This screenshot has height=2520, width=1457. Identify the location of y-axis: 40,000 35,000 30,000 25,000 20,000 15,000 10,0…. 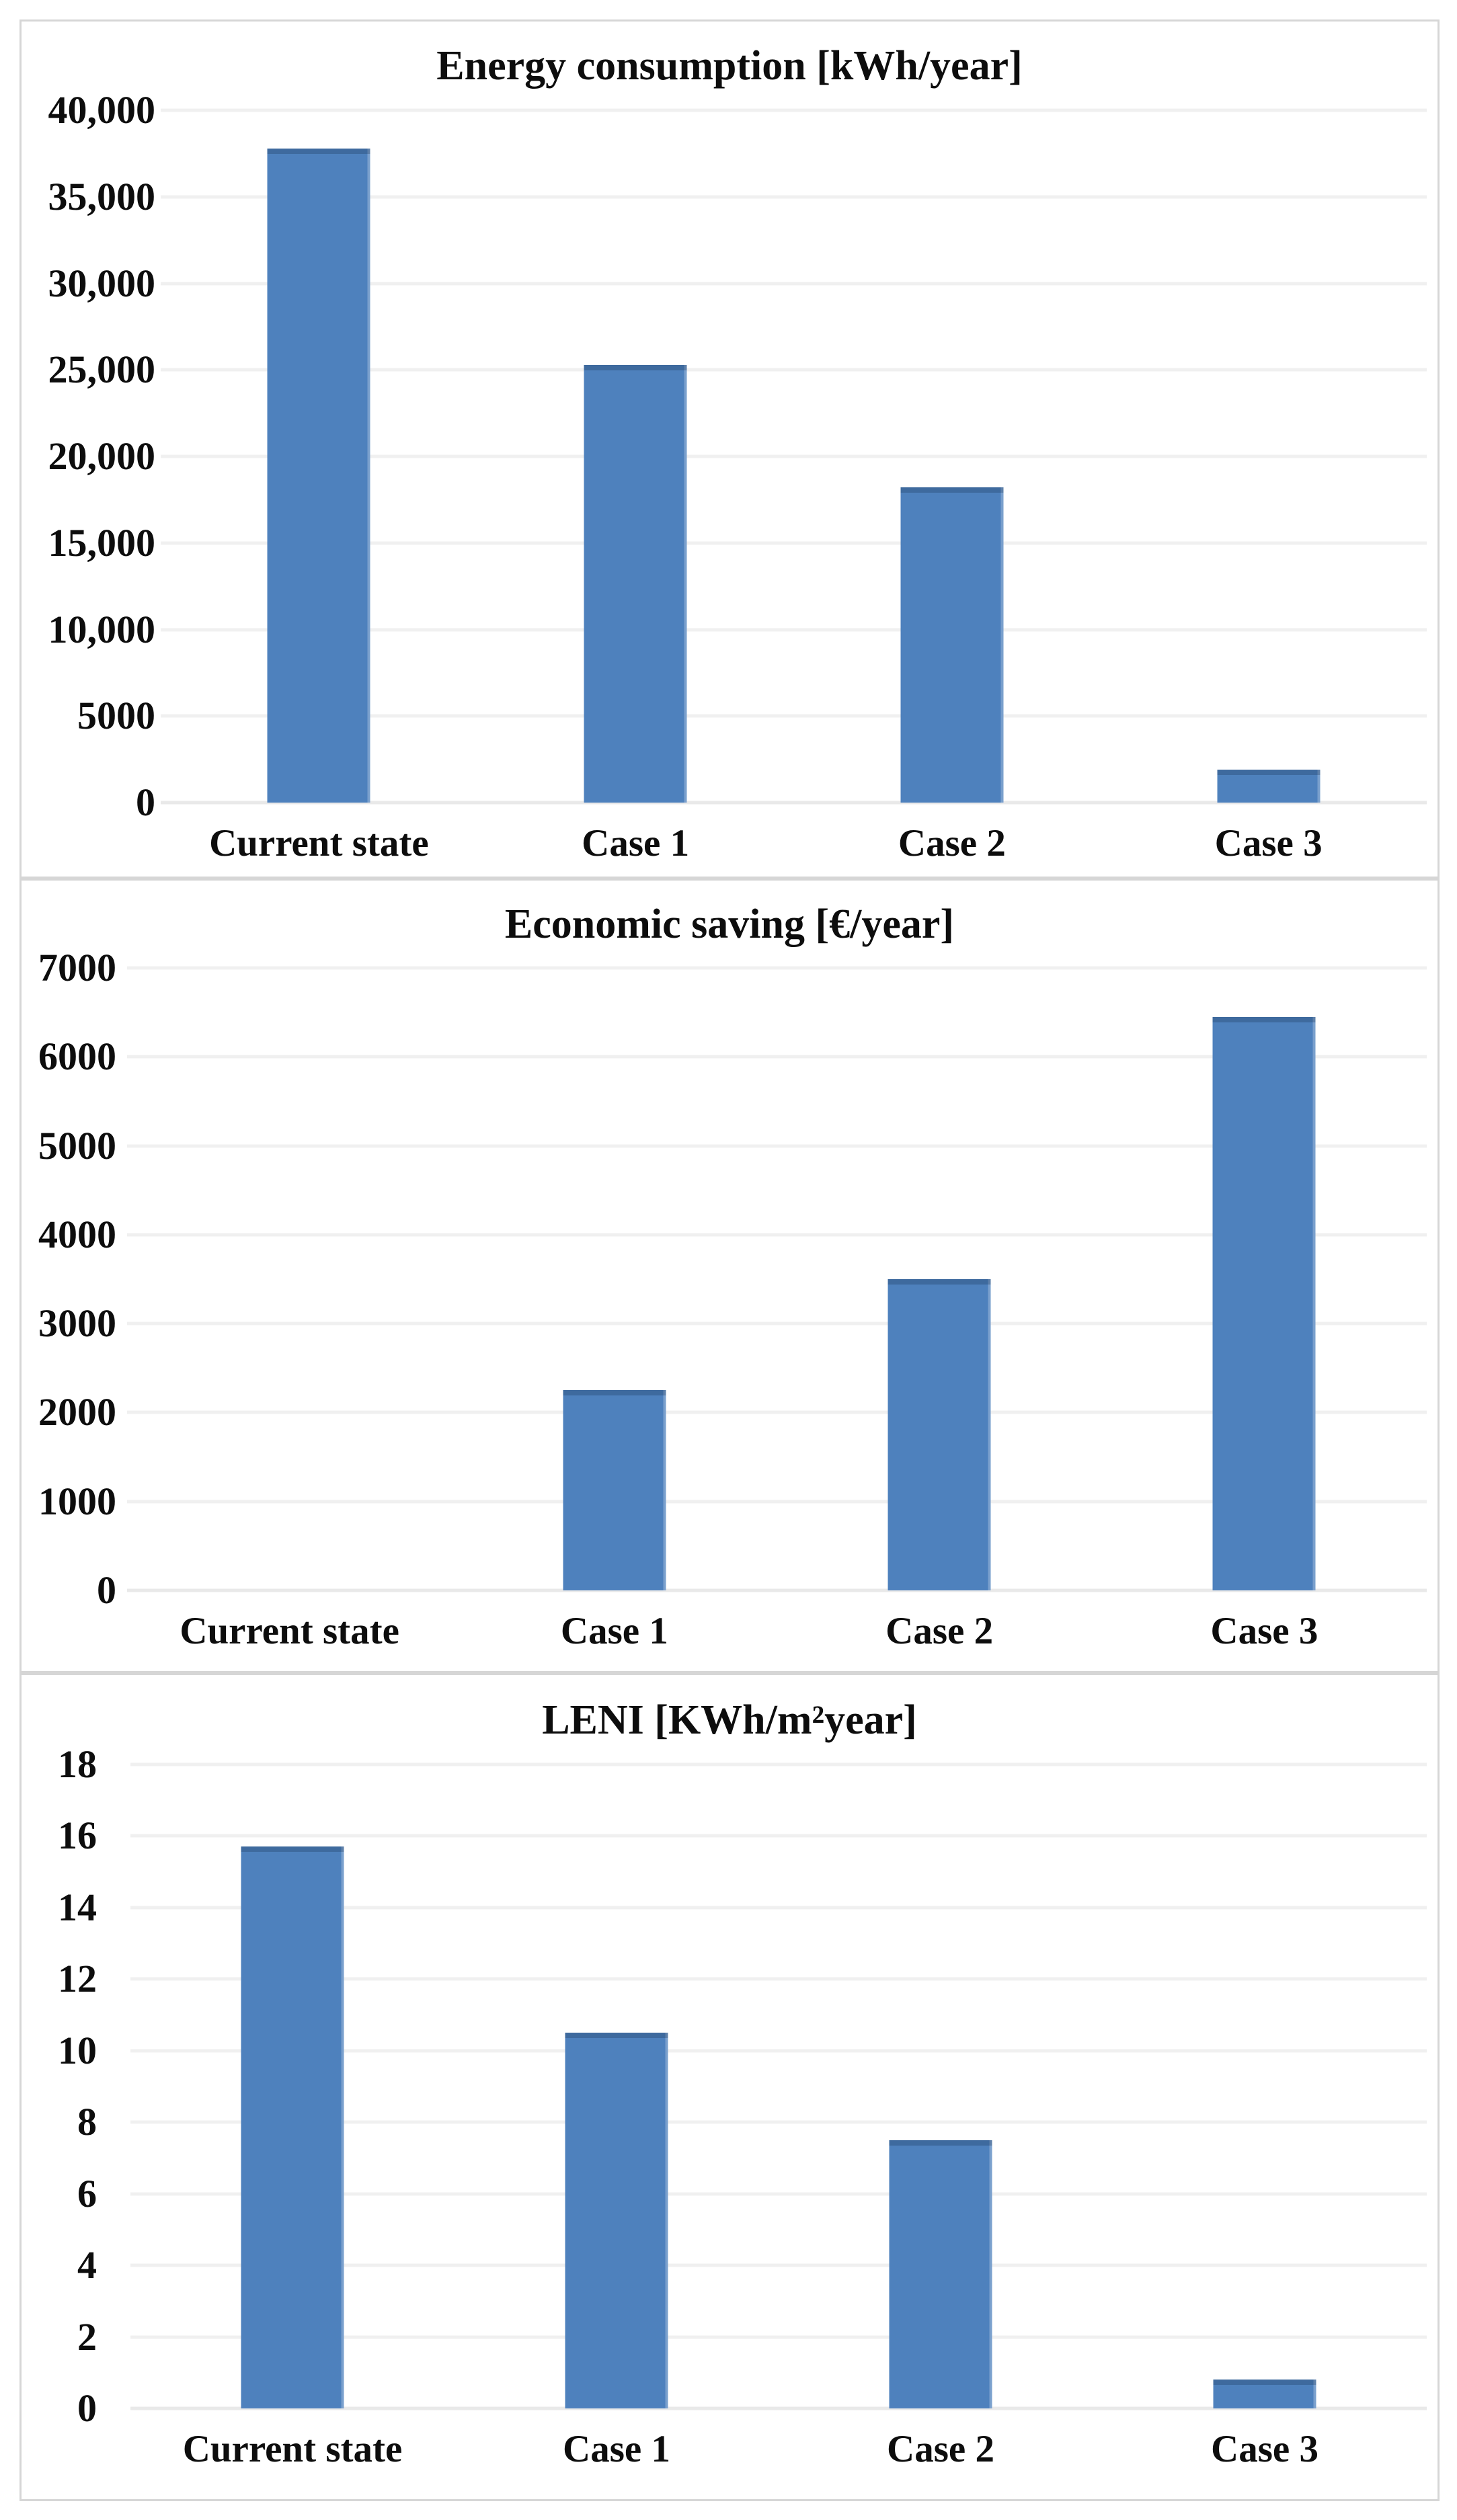
(92, 456).